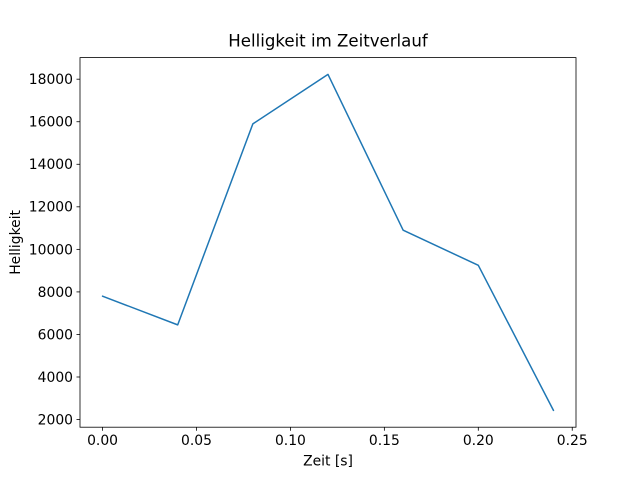  Describe the element at coordinates (478, 441) in the screenshot. I see `x-tick-label: 0.20` at that location.